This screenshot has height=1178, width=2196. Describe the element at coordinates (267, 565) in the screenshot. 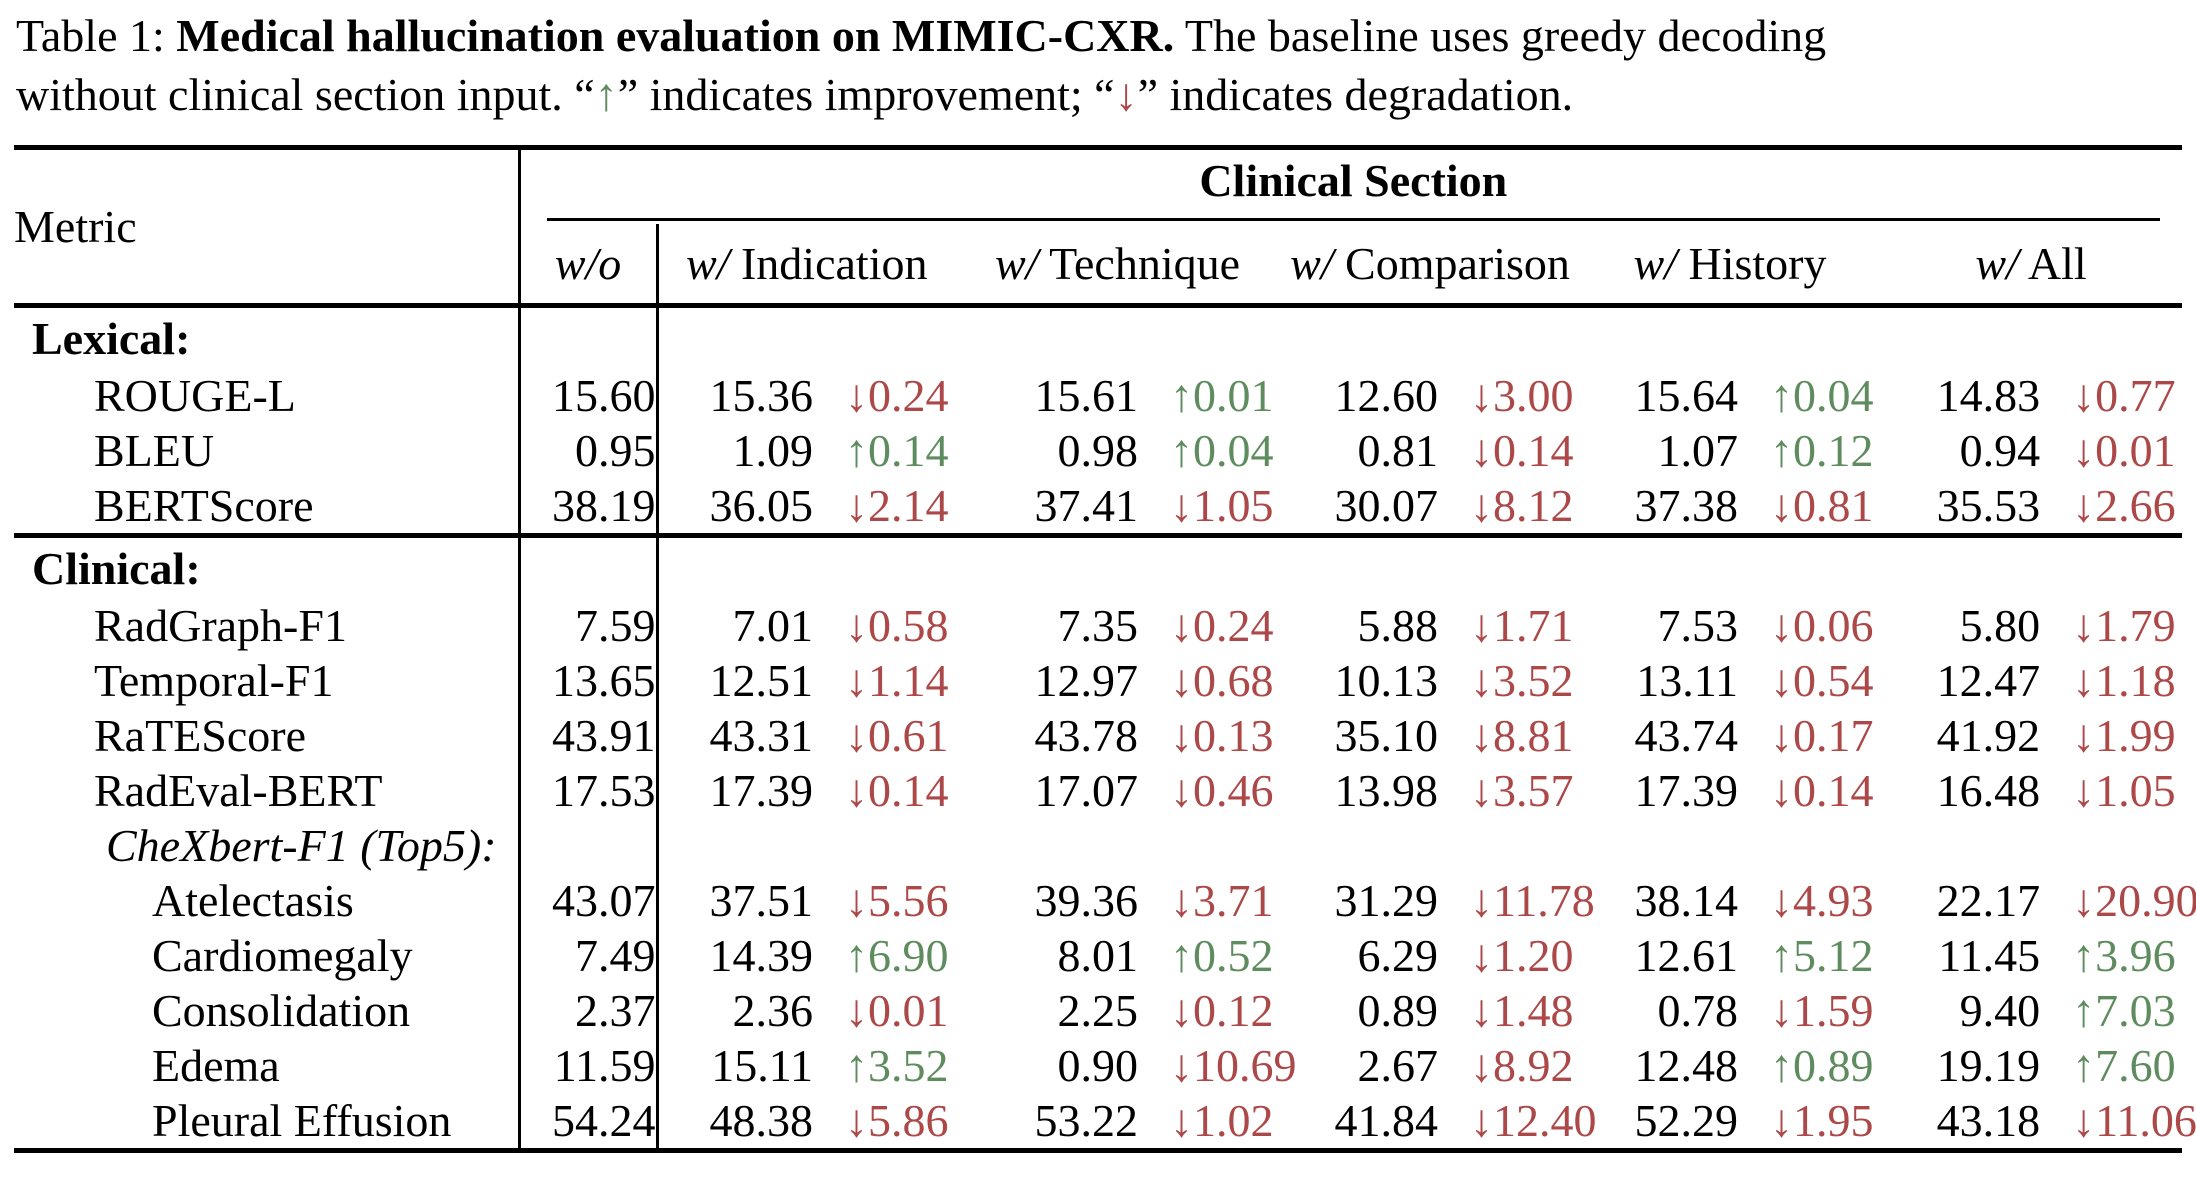

I see `metric-cell: Clinical:` at that location.